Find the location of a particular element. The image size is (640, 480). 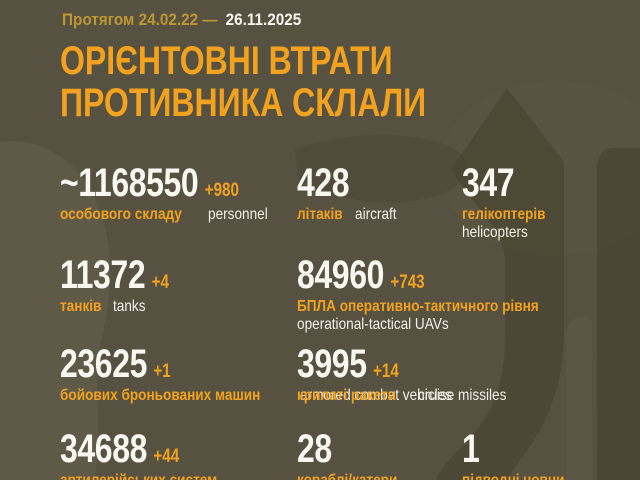

stat-label-ua: гелікоптерів is located at coordinates (504, 214).